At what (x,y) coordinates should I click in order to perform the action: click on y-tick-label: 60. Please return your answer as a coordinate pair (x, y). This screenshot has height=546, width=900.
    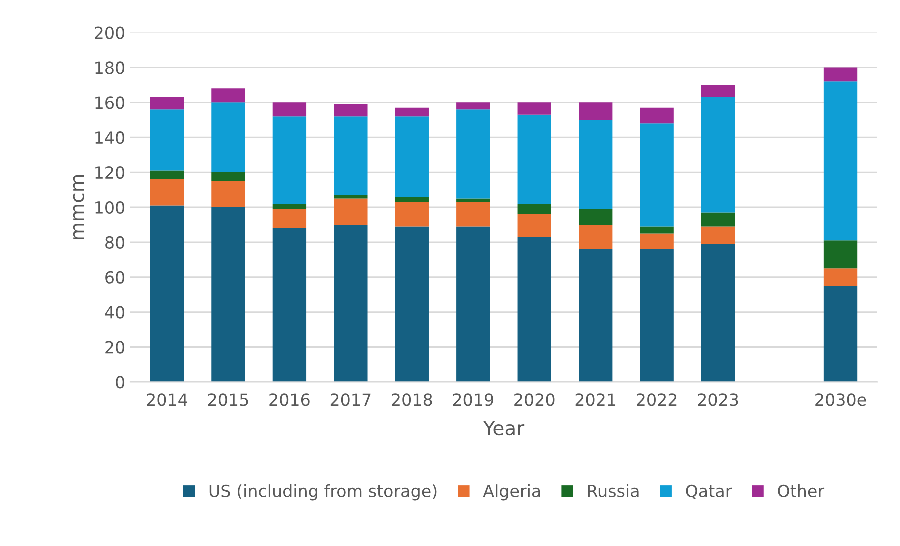
    Looking at the image, I should click on (115, 277).